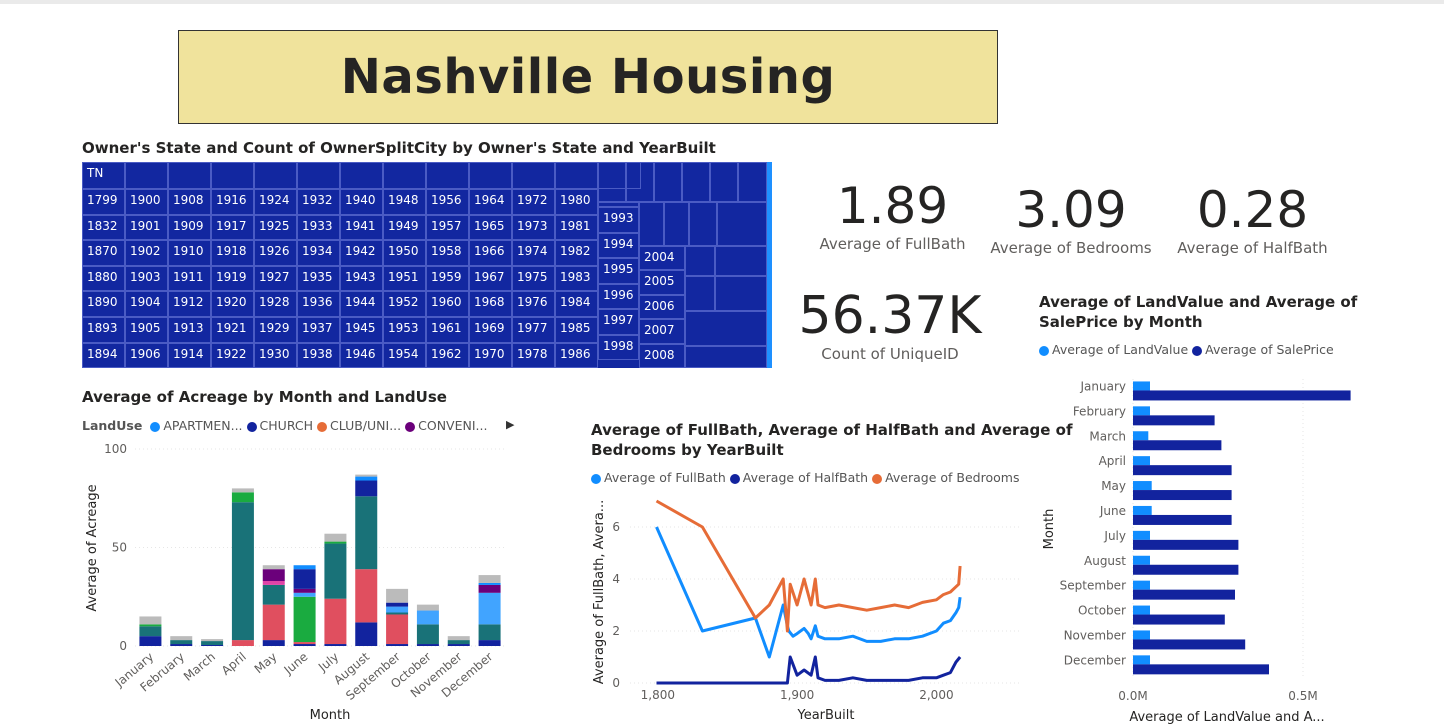  Describe the element at coordinates (103, 304) in the screenshot. I see `treemap-cell: 1890` at that location.